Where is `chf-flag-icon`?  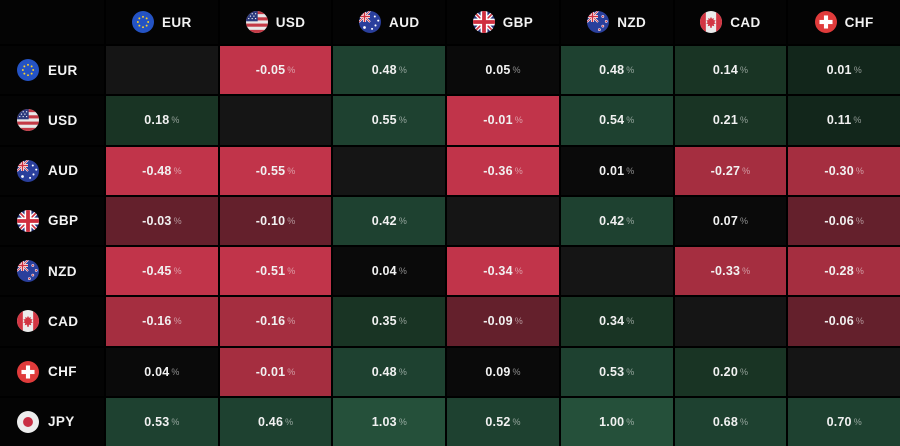 chf-flag-icon is located at coordinates (28, 371).